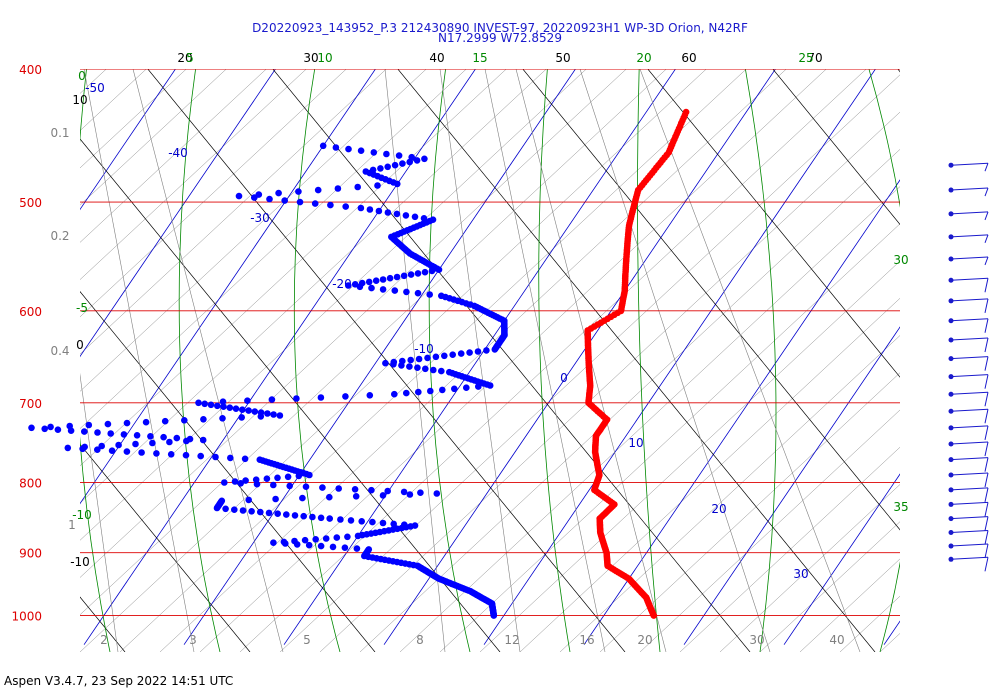 The image size is (1000, 700). Describe the element at coordinates (643, 58) in the screenshot. I see `moist-adiabat-label: 20` at that location.